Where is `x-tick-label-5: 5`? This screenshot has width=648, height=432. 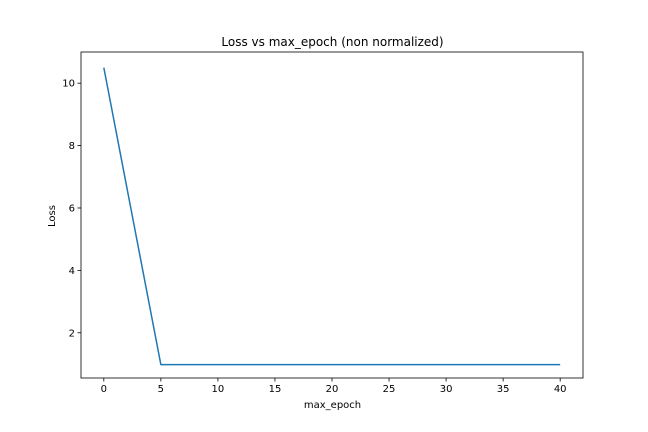 x-tick-label-5: 5 is located at coordinates (161, 389).